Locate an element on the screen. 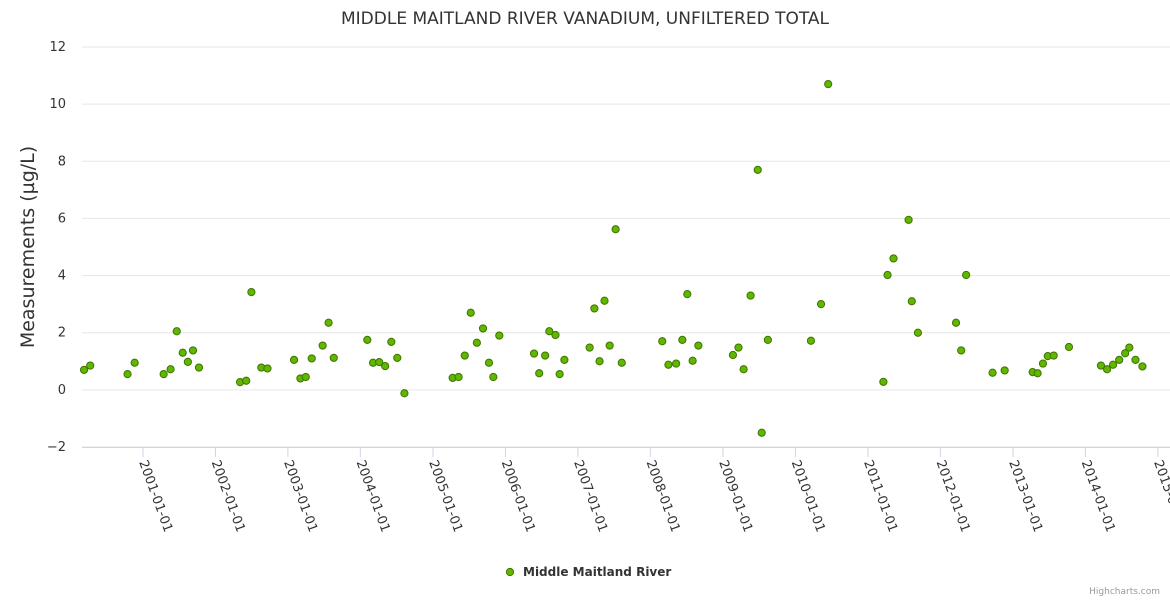  y-tick-label: 8 is located at coordinates (62, 161).